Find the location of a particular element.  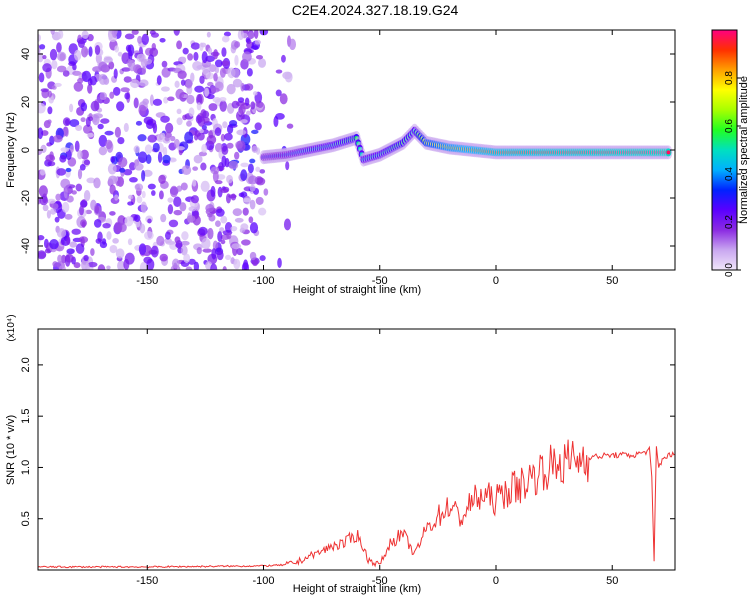

x-tick-label: -150 is located at coordinates (147, 581).